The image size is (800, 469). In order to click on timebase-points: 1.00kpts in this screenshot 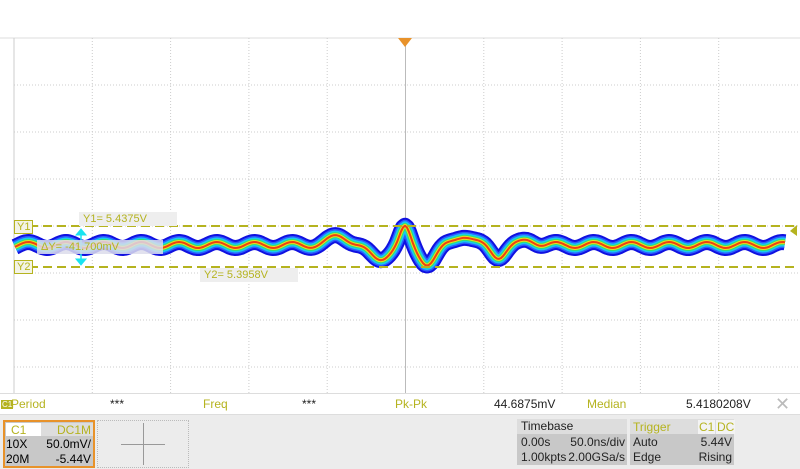, I will do `click(544, 457)`.